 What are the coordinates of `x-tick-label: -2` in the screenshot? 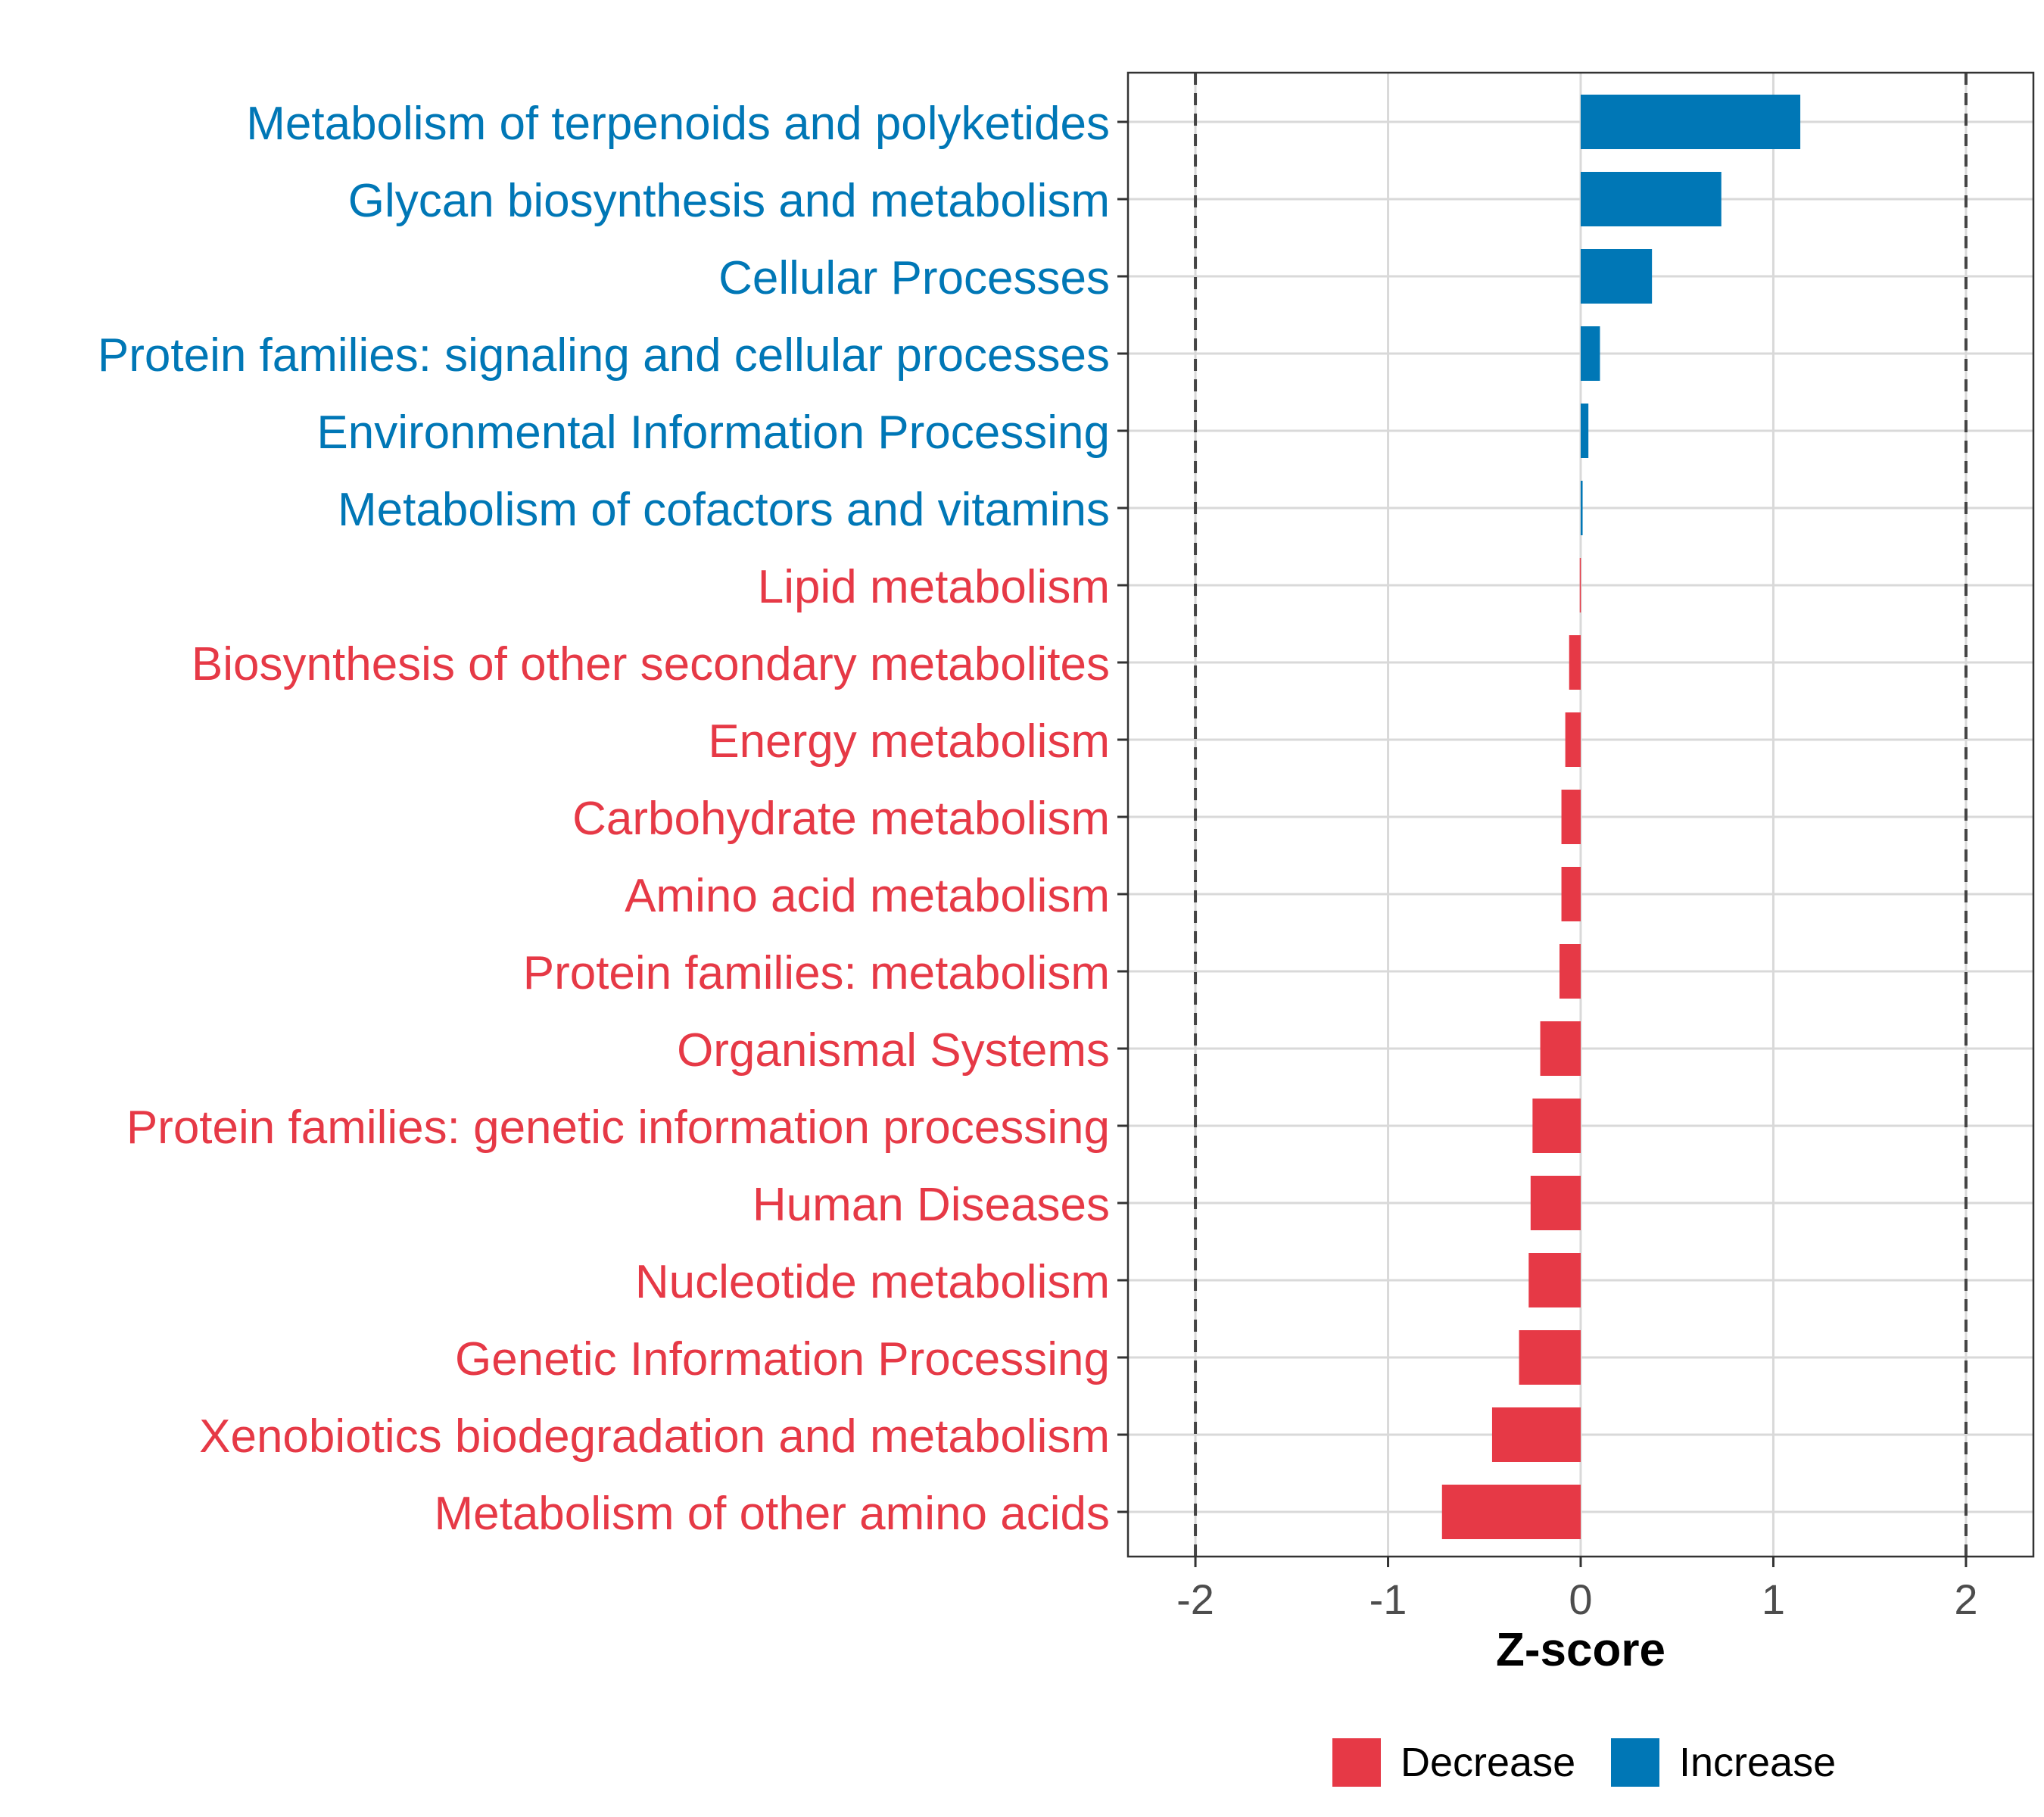 It's located at (1195, 1599).